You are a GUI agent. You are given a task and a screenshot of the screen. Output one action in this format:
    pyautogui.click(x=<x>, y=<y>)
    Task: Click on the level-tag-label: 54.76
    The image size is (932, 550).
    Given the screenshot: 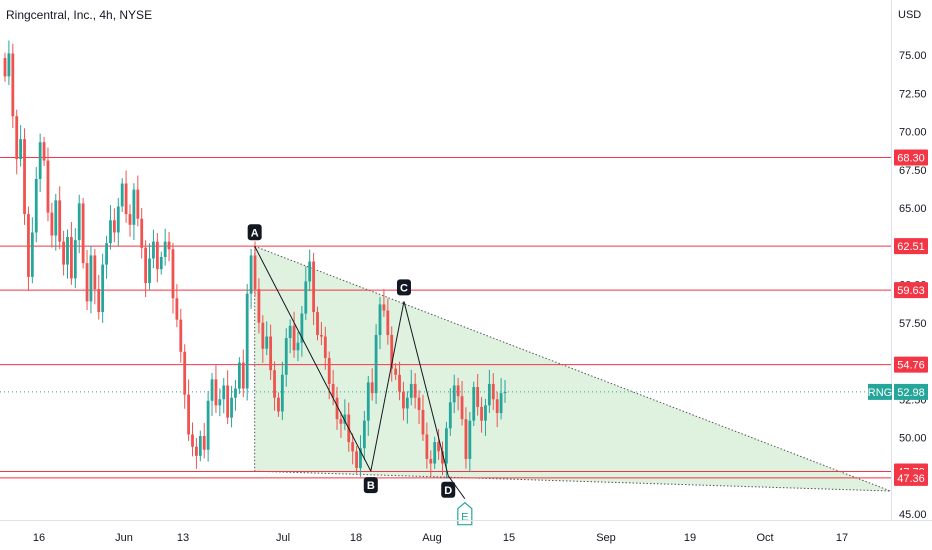 What is the action you would take?
    pyautogui.click(x=911, y=366)
    